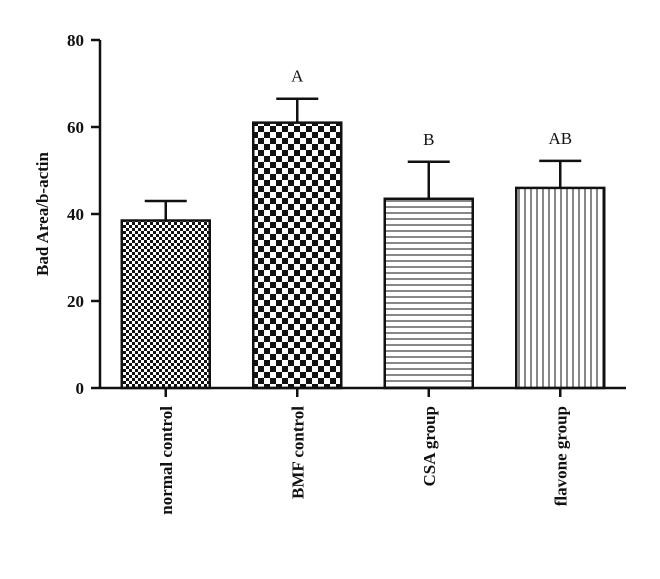 The width and height of the screenshot is (660, 579). I want to click on y-axis: 0 20 40 60 80, so click(84, 214).